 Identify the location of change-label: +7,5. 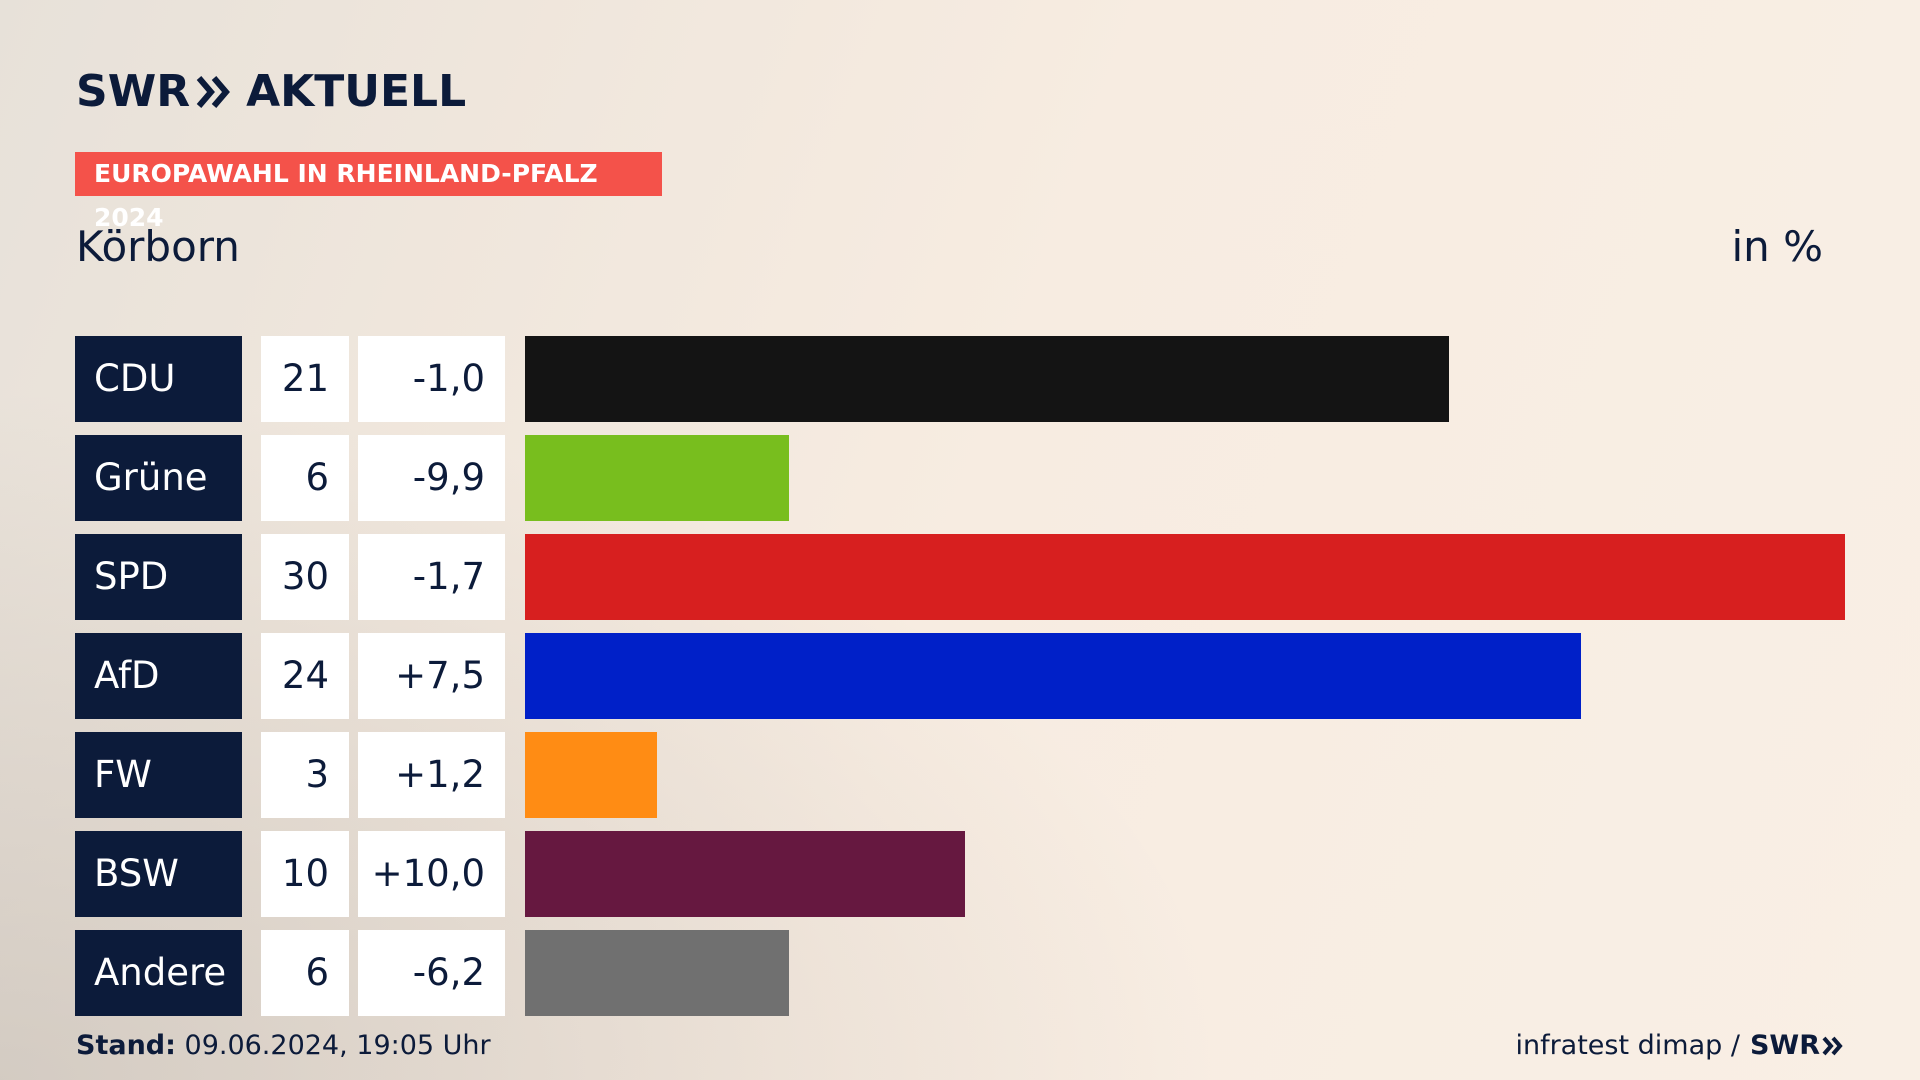
(431, 676).